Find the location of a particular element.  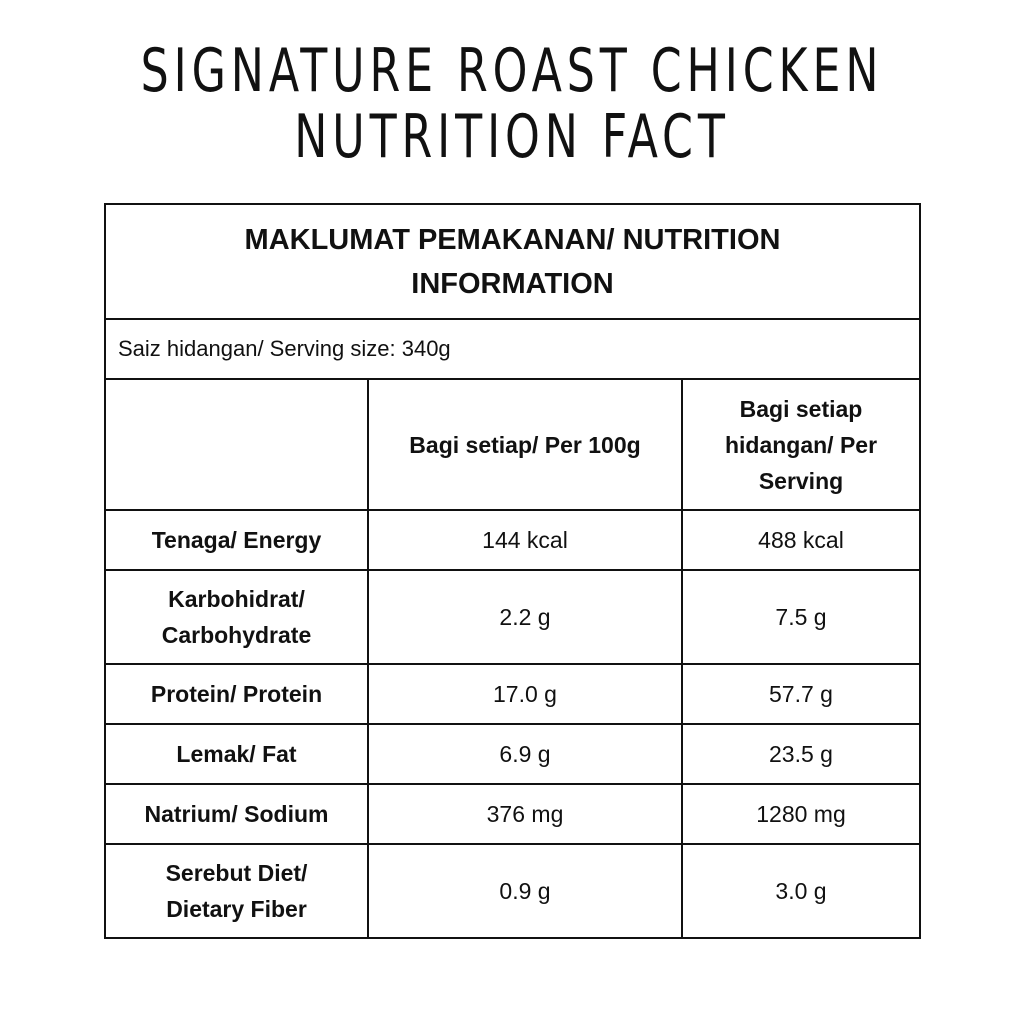

row-label: Natrium/ Sodium is located at coordinates (236, 814).